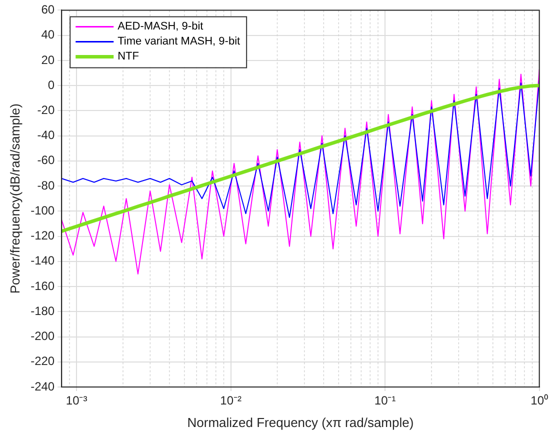 The width and height of the screenshot is (551, 439). I want to click on y-tick-label: -60, so click(46, 160).